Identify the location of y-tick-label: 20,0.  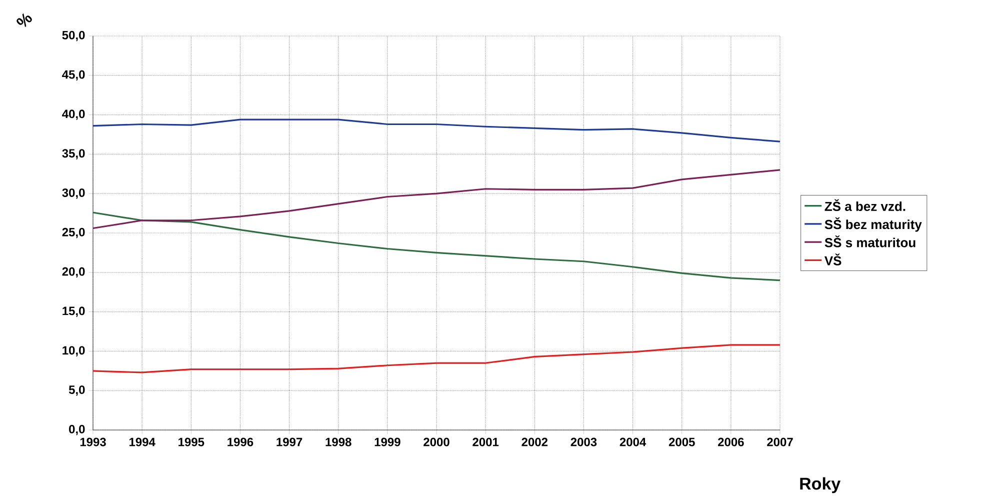
(73, 272).